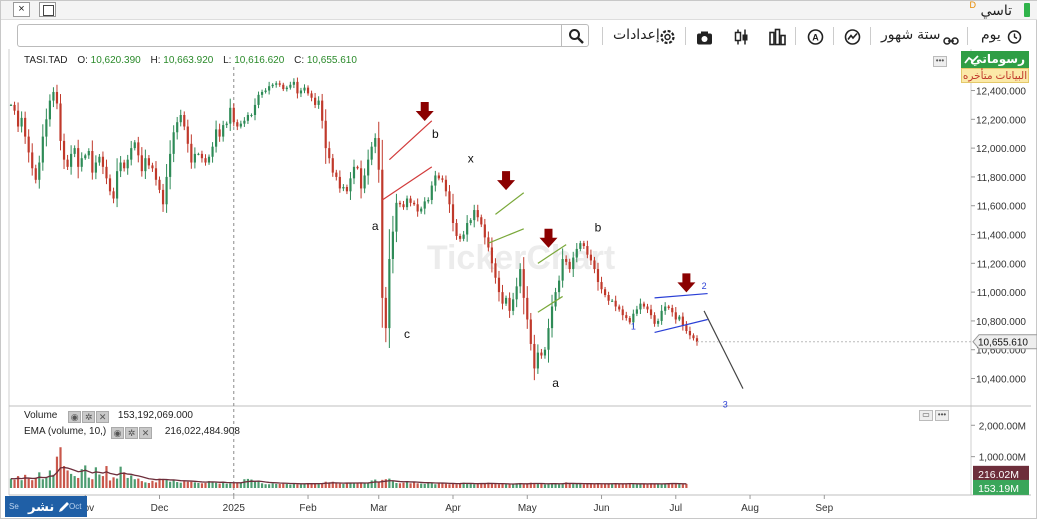 The height and width of the screenshot is (519, 1037). Describe the element at coordinates (510, 203) in the screenshot. I see `channel-line-upper` at that location.